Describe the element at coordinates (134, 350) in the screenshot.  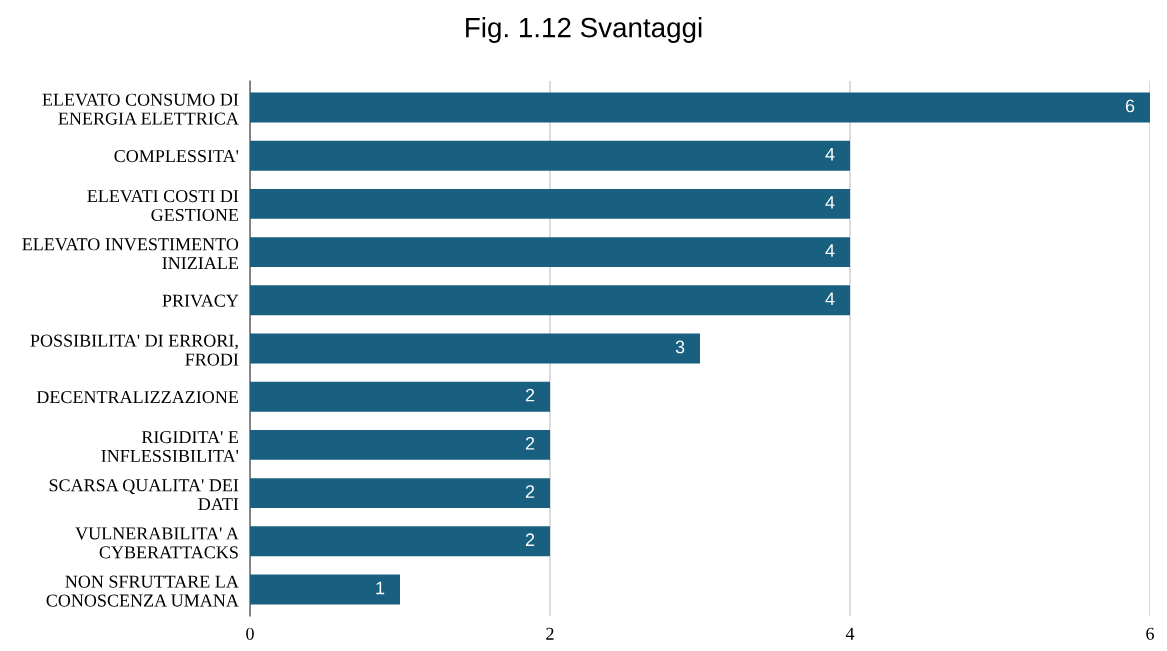
I see `y-tick-label: POSSIBILITA' DI ERRORI, FRODI` at that location.